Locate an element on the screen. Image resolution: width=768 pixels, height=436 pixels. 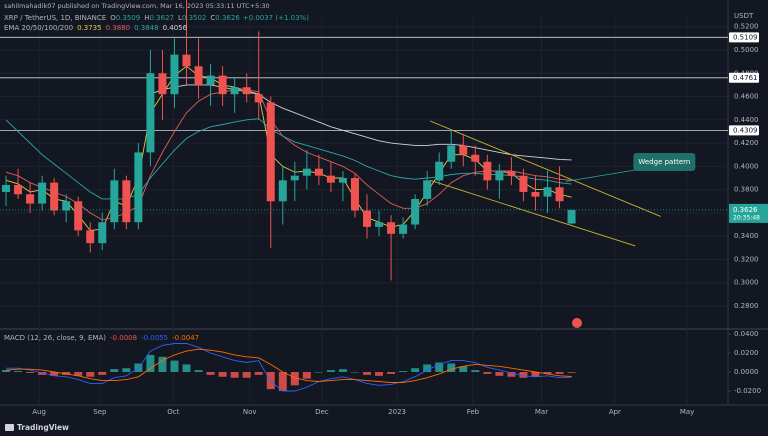
y-tick-label: 0.3000 is located at coordinates (746, 283).